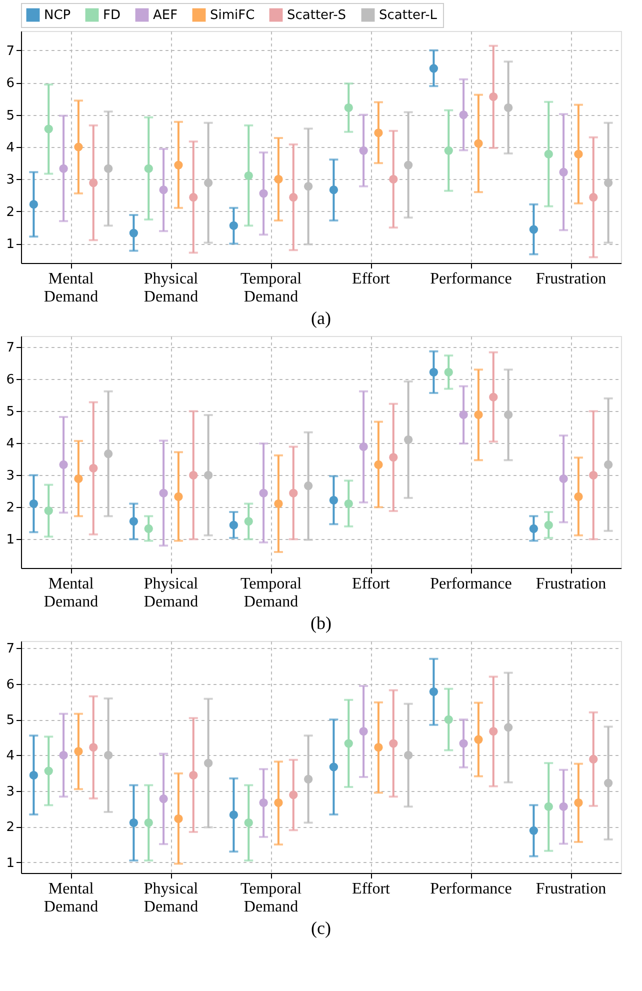  Describe the element at coordinates (321, 928) in the screenshot. I see `text: (c)` at that location.